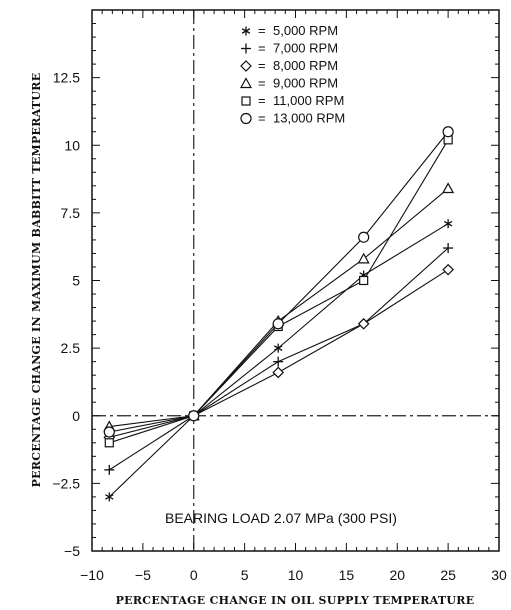  I want to click on x-tick-label: 15, so click(347, 575).